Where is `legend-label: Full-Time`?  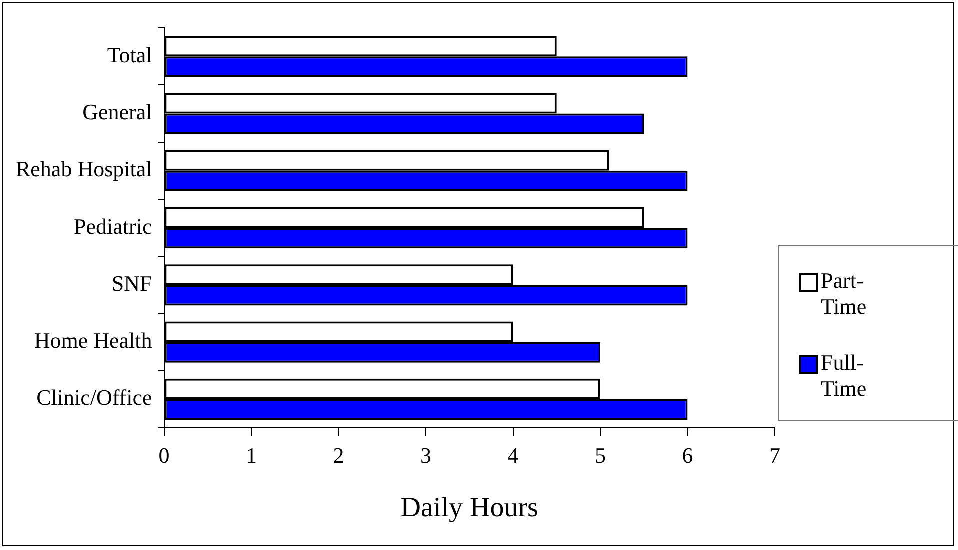
legend-label: Full-Time is located at coordinates (844, 376).